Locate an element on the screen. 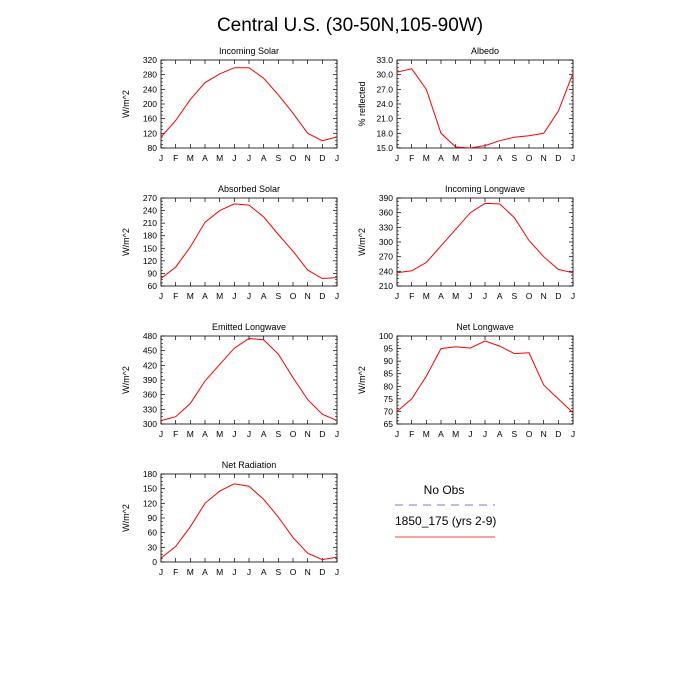 Image resolution: width=700 pixels, height=700 pixels. y-tick-label: 80 is located at coordinates (153, 148).